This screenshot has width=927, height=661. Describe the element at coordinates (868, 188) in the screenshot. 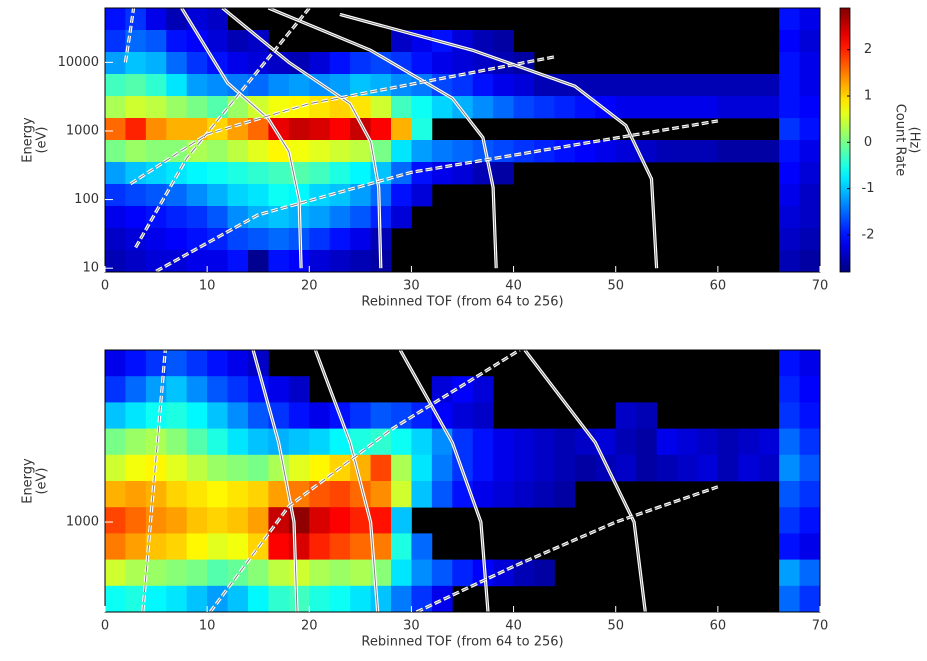

I see `colorbar-tick-label: -1` at that location.